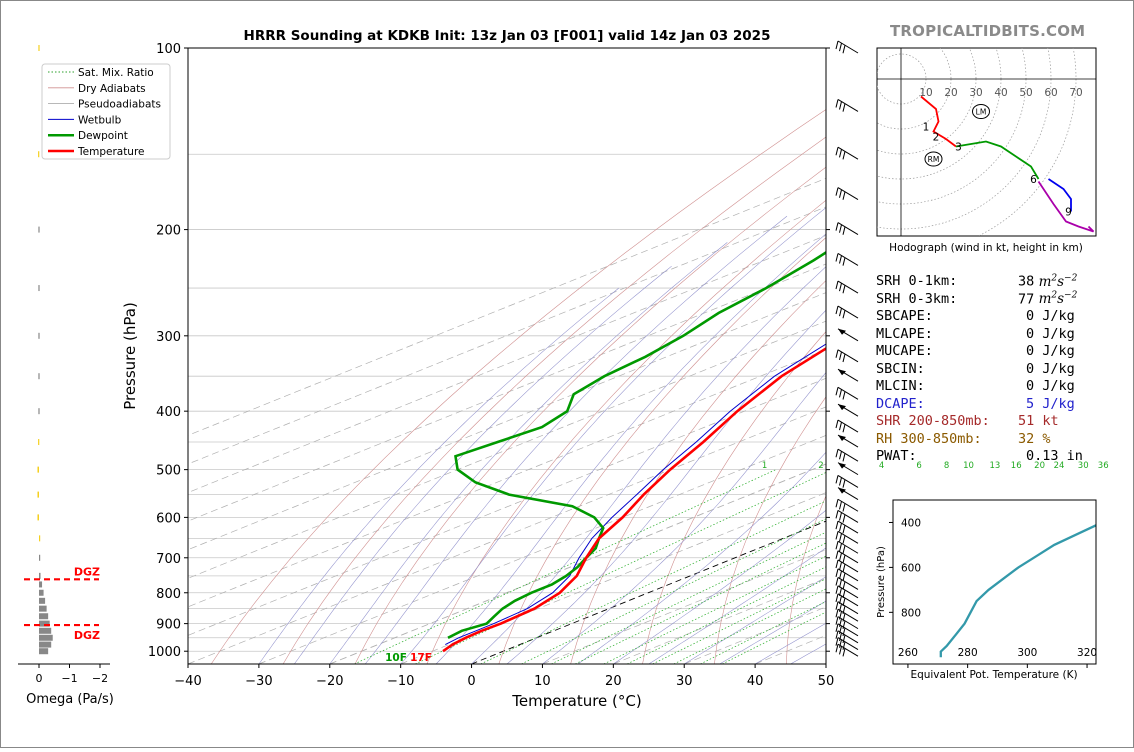 Image resolution: width=1134 pixels, height=752 pixels. What do you see at coordinates (1050, 404) in the screenshot?
I see `stat-value: 5 J/kg` at bounding box center [1050, 404].